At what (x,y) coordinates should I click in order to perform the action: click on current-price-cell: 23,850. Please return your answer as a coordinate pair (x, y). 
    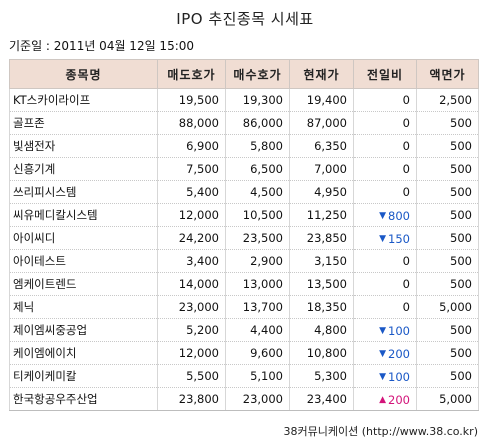
    Looking at the image, I should click on (321, 238).